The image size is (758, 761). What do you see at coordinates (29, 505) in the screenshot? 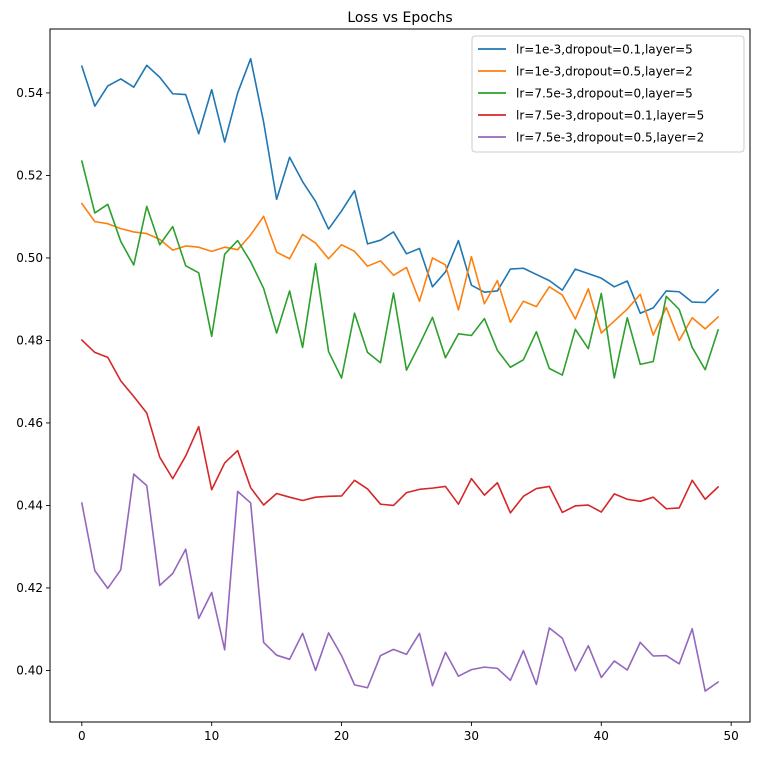
I see `y-tick-label: 0.44` at bounding box center [29, 505].